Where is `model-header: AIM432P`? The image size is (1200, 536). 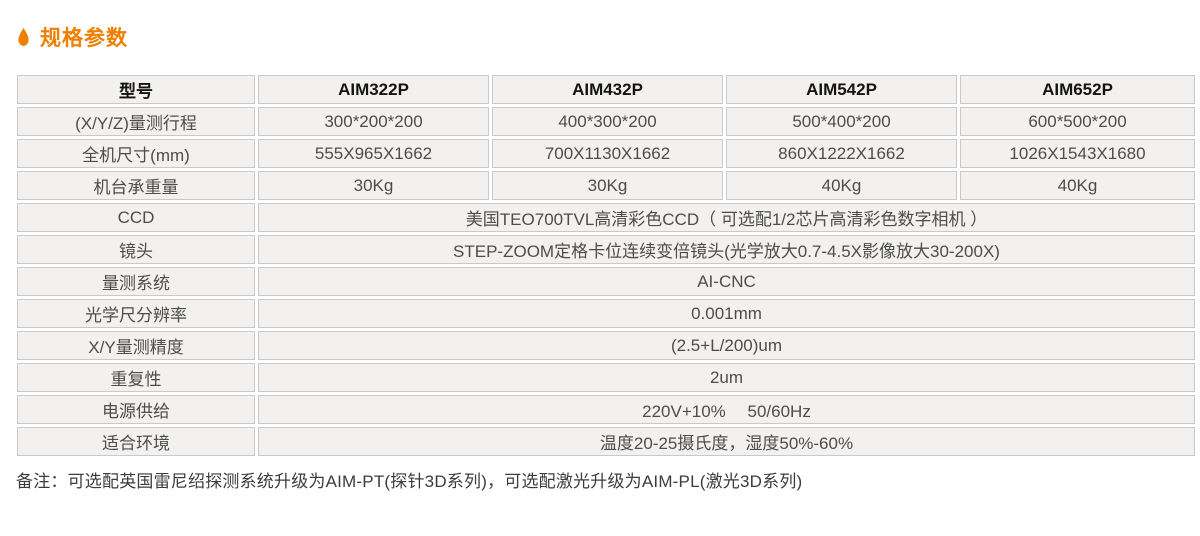
model-header: AIM432P is located at coordinates (607, 89).